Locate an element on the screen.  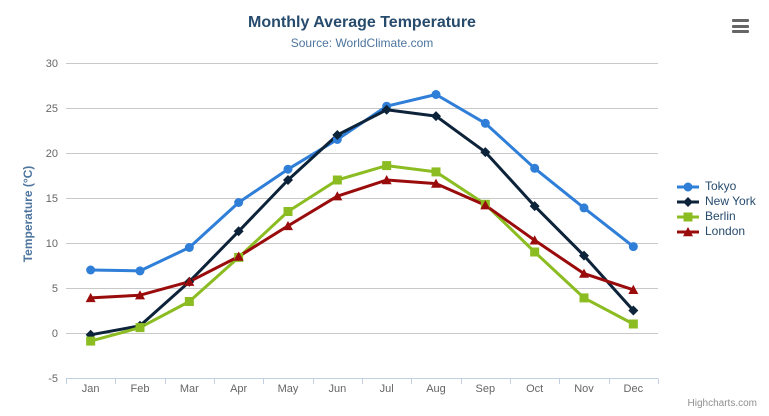
legend-item-new-york: New York is located at coordinates (716, 201).